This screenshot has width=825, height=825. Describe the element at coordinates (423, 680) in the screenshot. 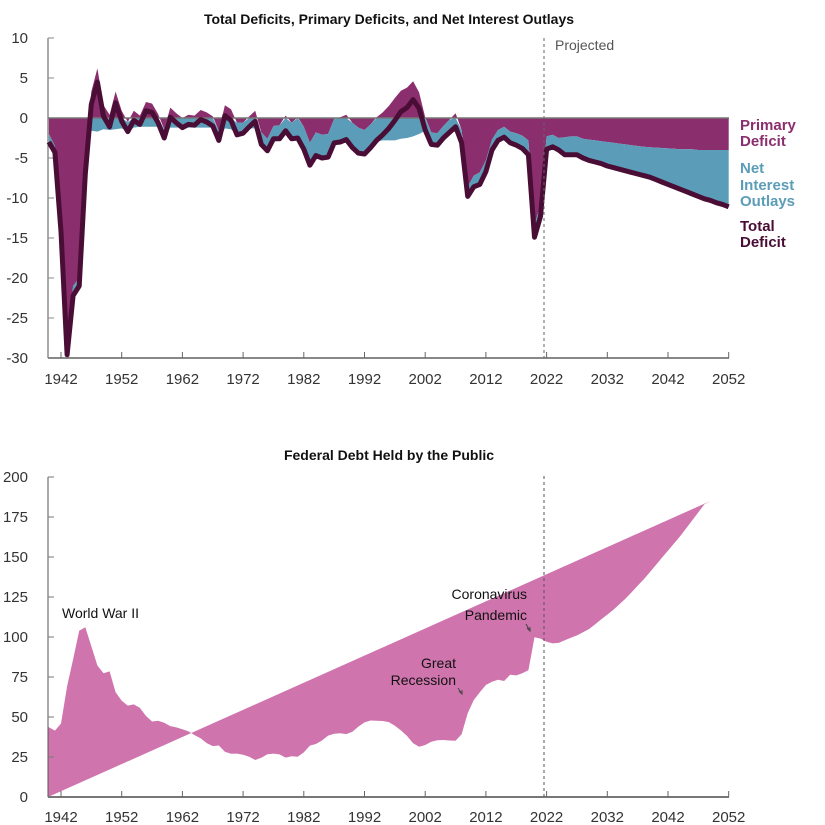

I see `annotation-recession-2: Recession` at that location.